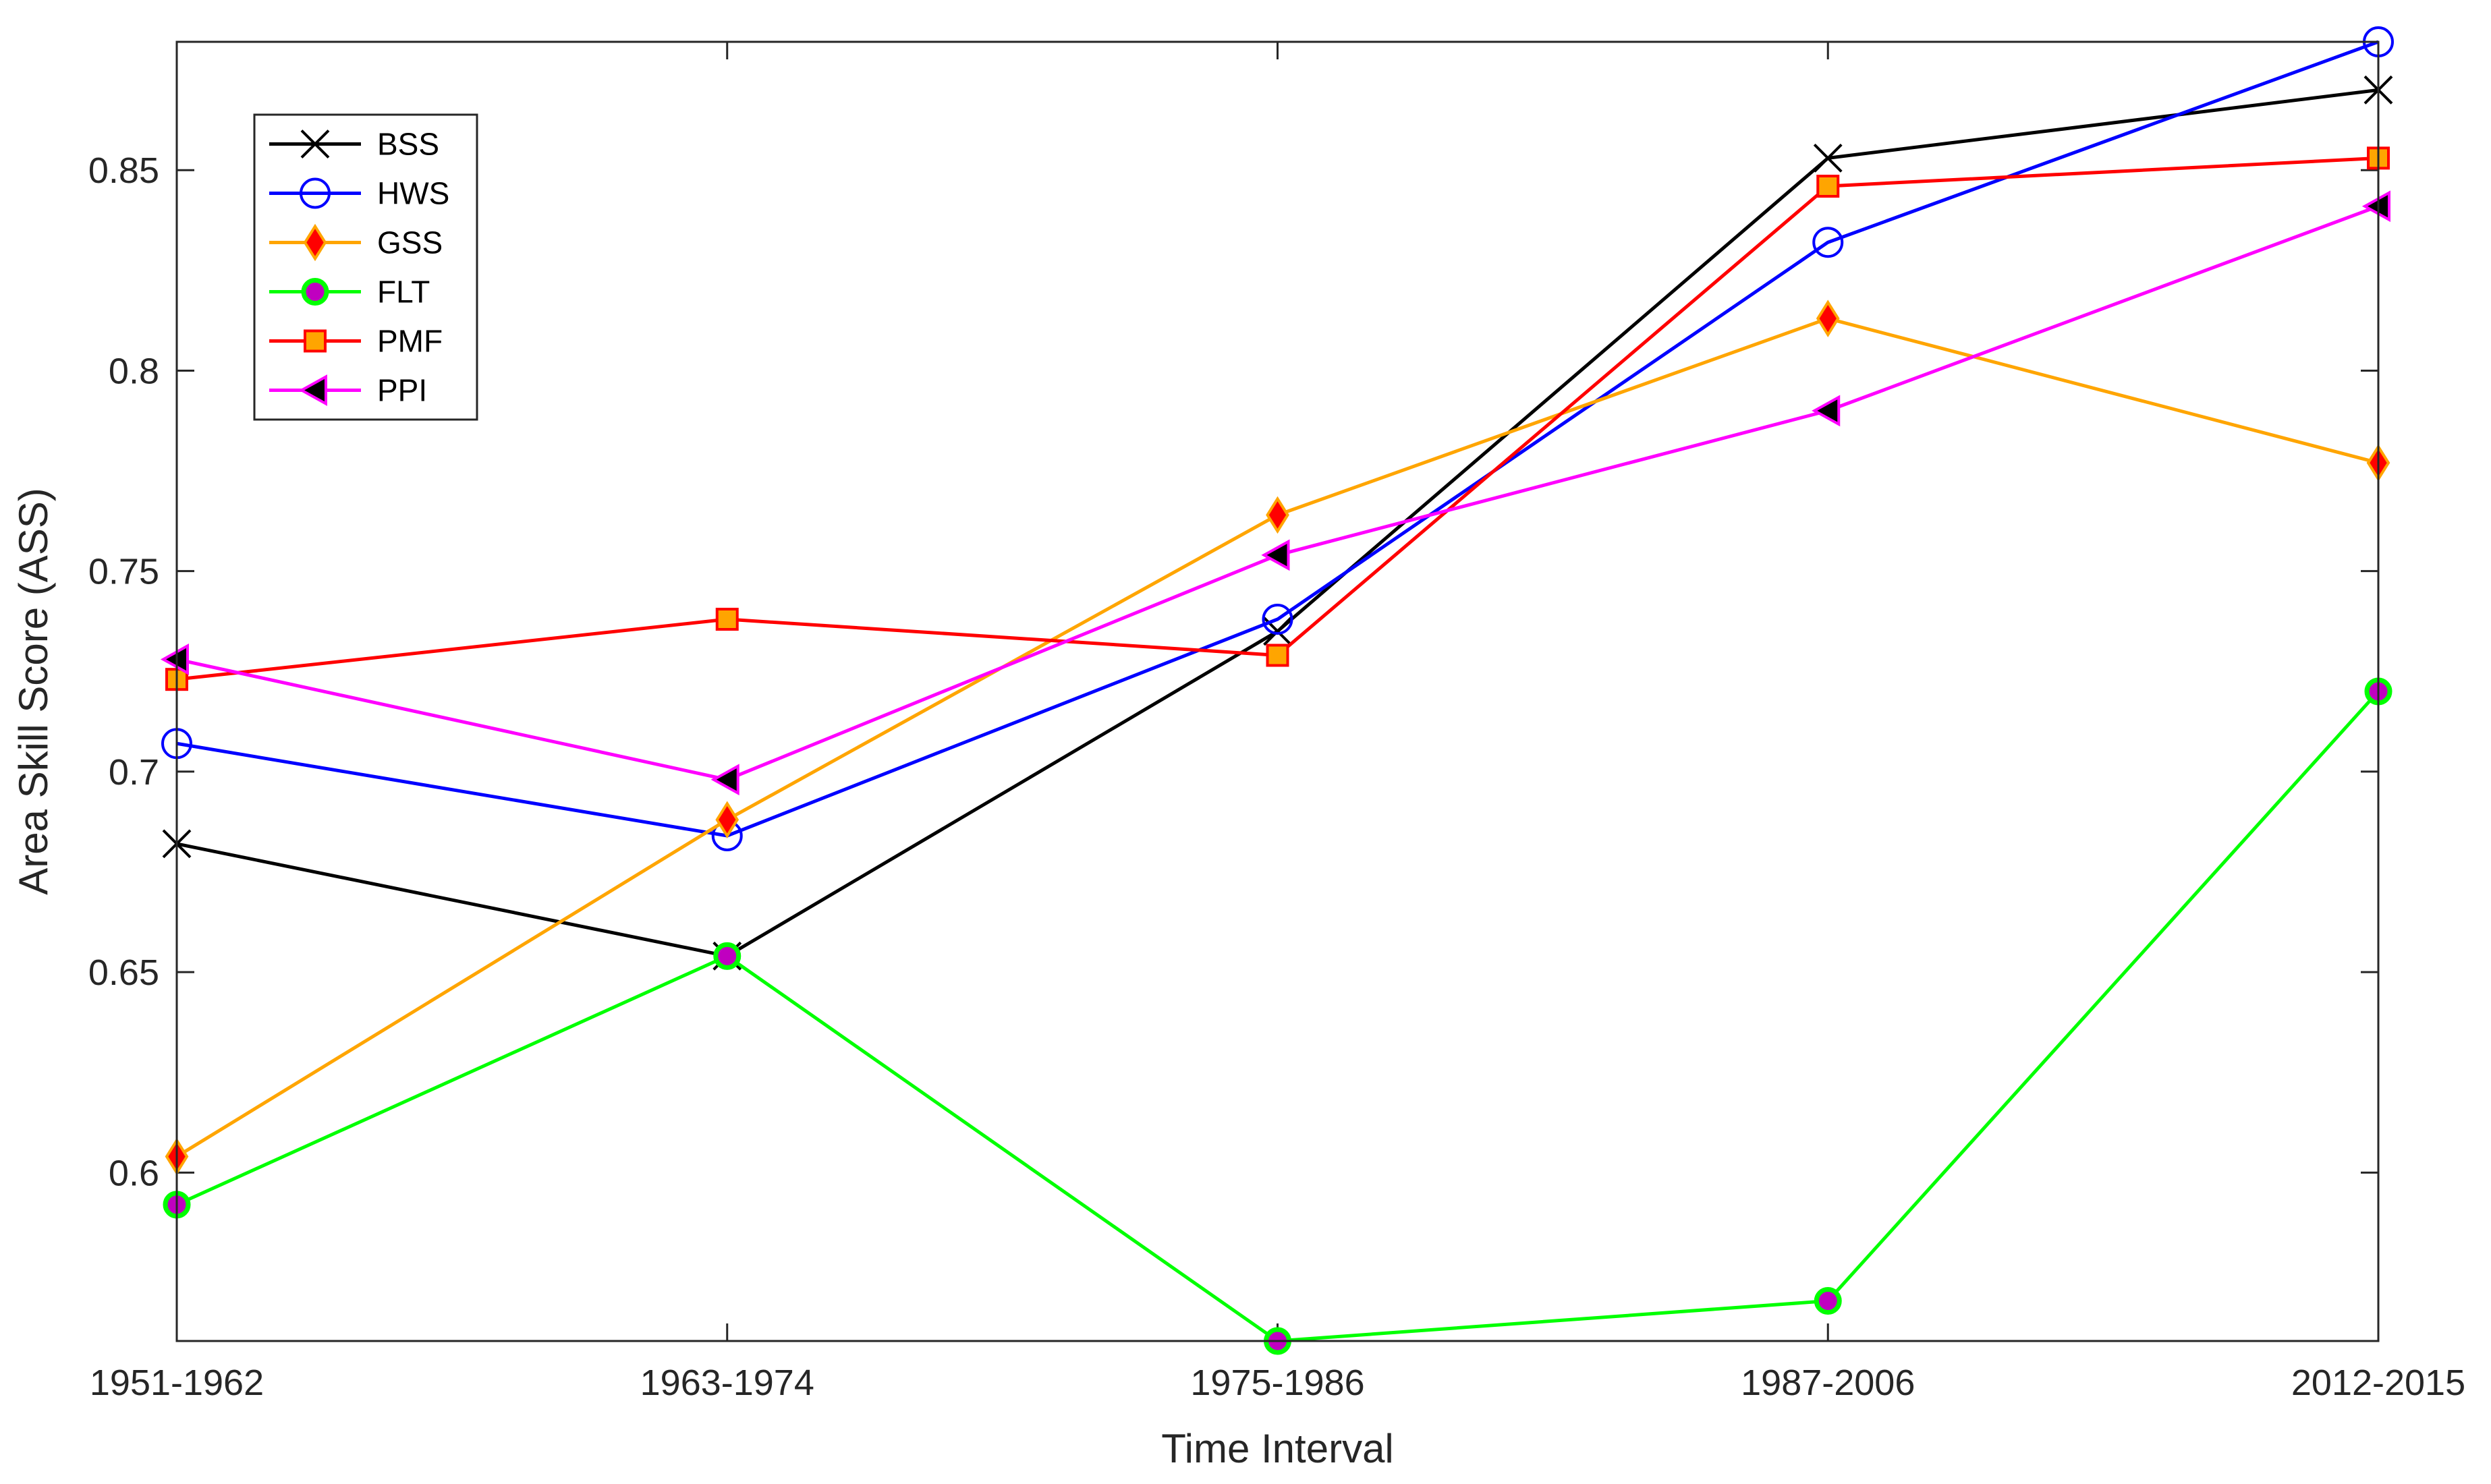  What do you see at coordinates (1828, 158) in the screenshot?
I see `data-point-bss-1987-2006` at bounding box center [1828, 158].